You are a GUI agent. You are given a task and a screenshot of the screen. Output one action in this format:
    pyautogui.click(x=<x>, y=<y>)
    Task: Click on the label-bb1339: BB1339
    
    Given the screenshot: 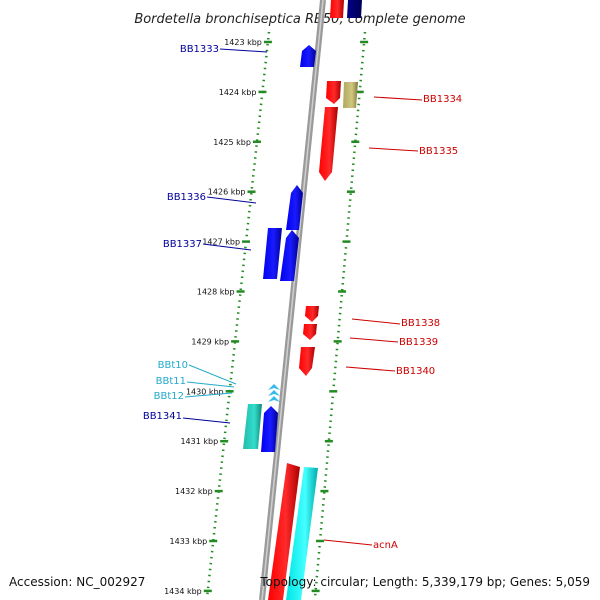 What is the action you would take?
    pyautogui.click(x=418, y=342)
    